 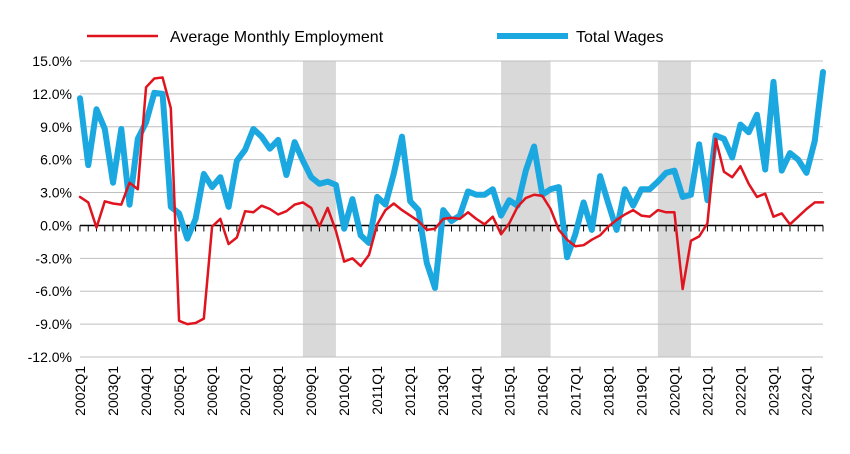 What do you see at coordinates (608, 391) in the screenshot?
I see `x-tick-label: 2018Q1` at bounding box center [608, 391].